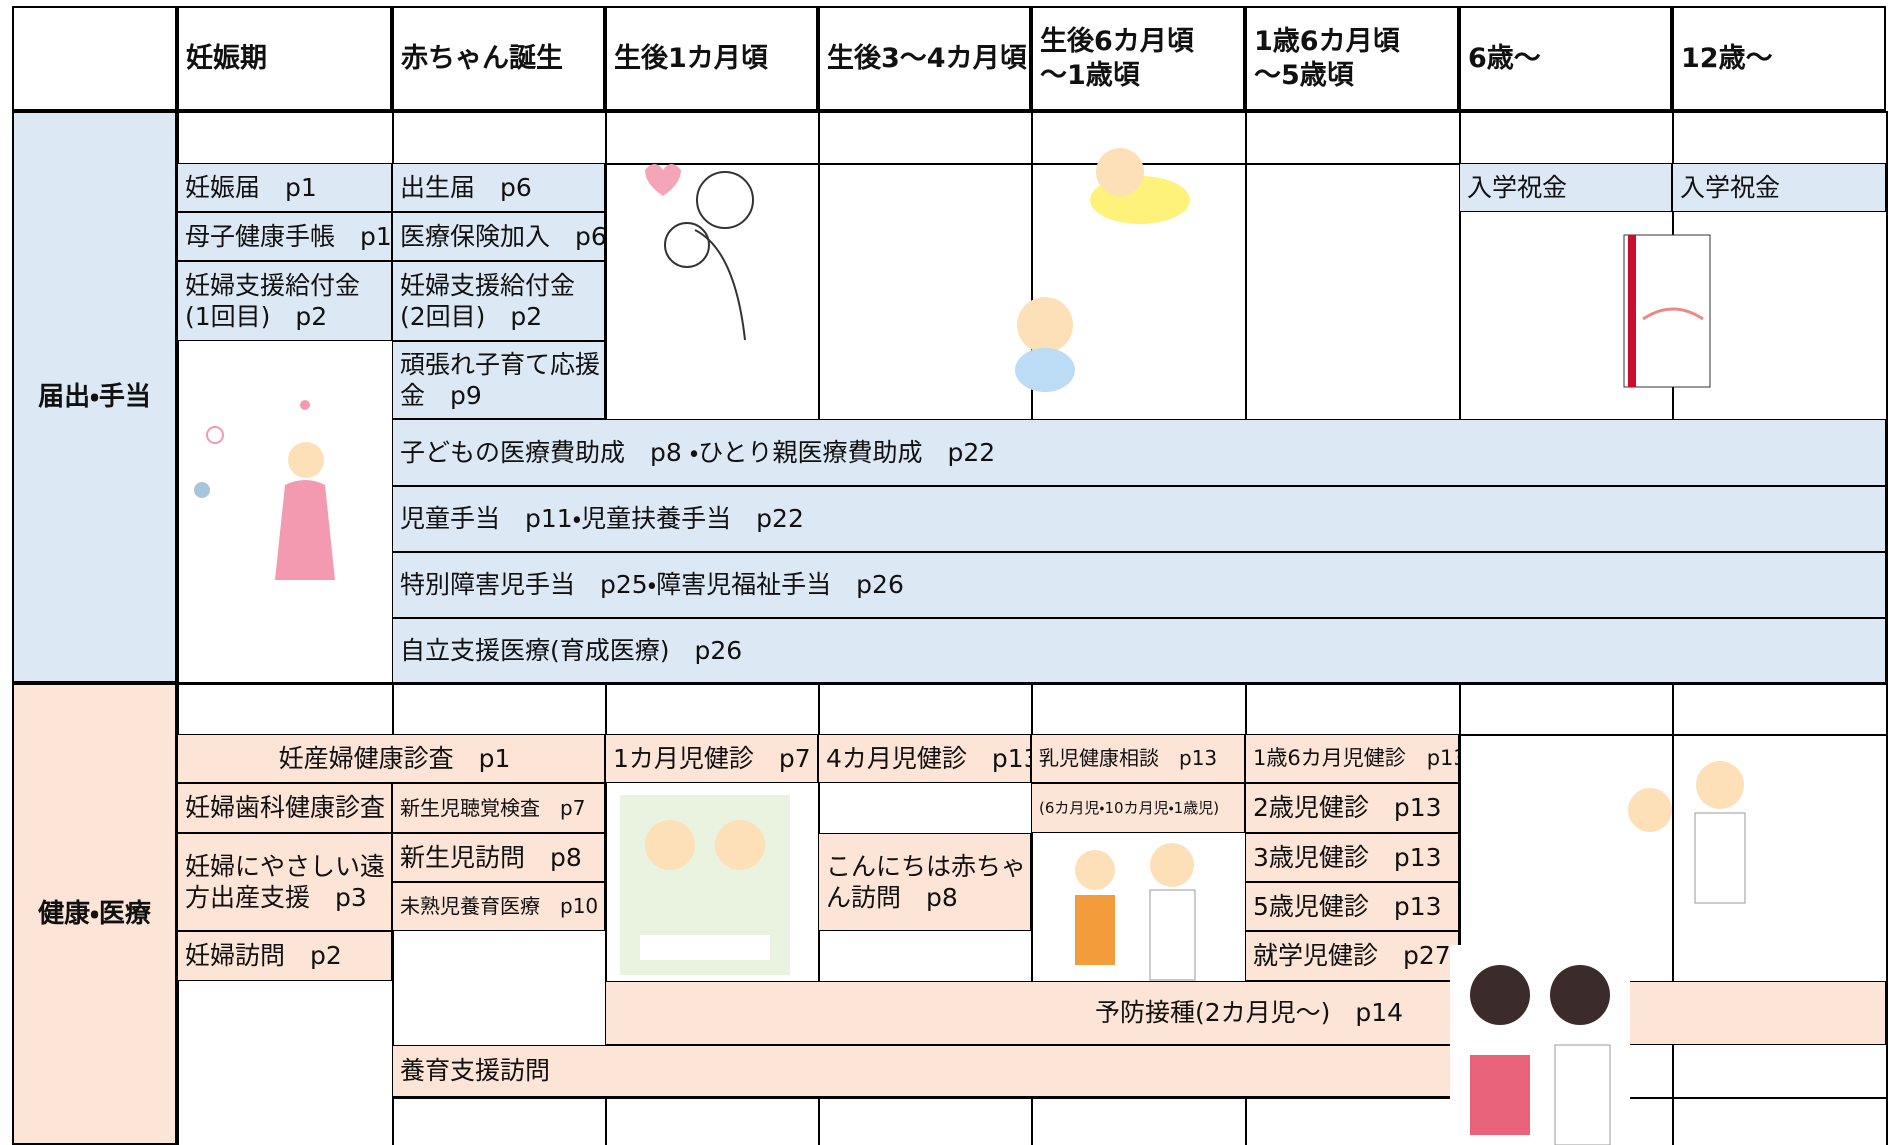 The image size is (1890, 1145). Describe the element at coordinates (276, 897) in the screenshot. I see `cell-text: 方出産支援 p3` at that location.